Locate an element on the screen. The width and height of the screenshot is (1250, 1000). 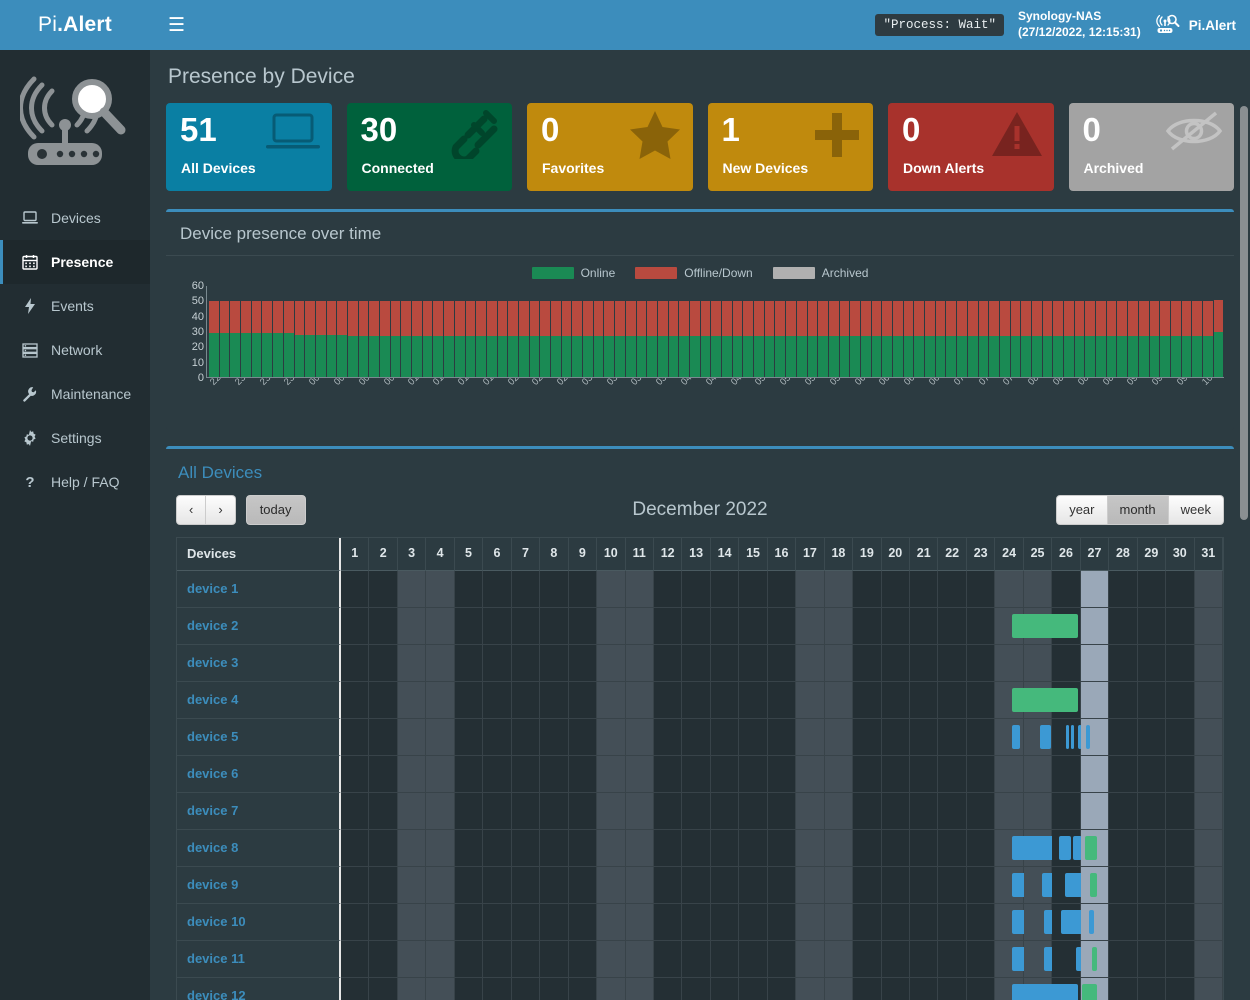
legend-item: Offline/Down is located at coordinates (694, 273).